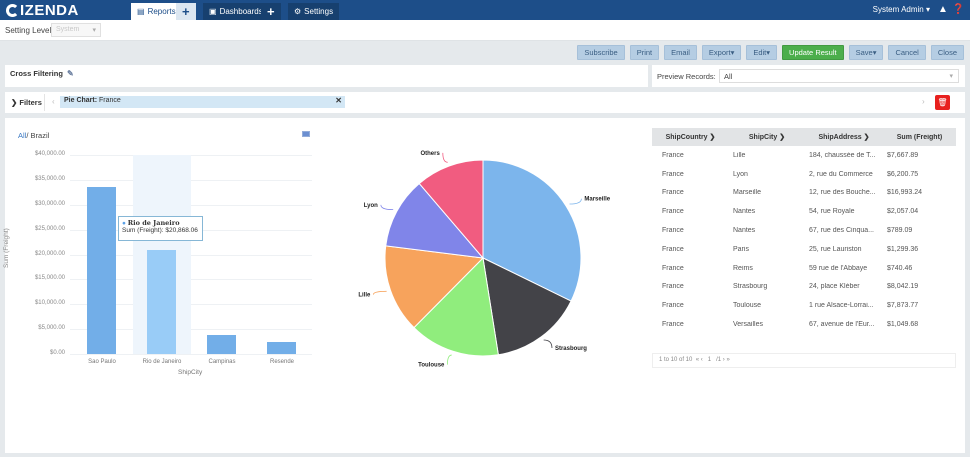 The width and height of the screenshot is (970, 457). What do you see at coordinates (202, 102) in the screenshot?
I see `filter-chip: Pie Chart: France ✕` at bounding box center [202, 102].